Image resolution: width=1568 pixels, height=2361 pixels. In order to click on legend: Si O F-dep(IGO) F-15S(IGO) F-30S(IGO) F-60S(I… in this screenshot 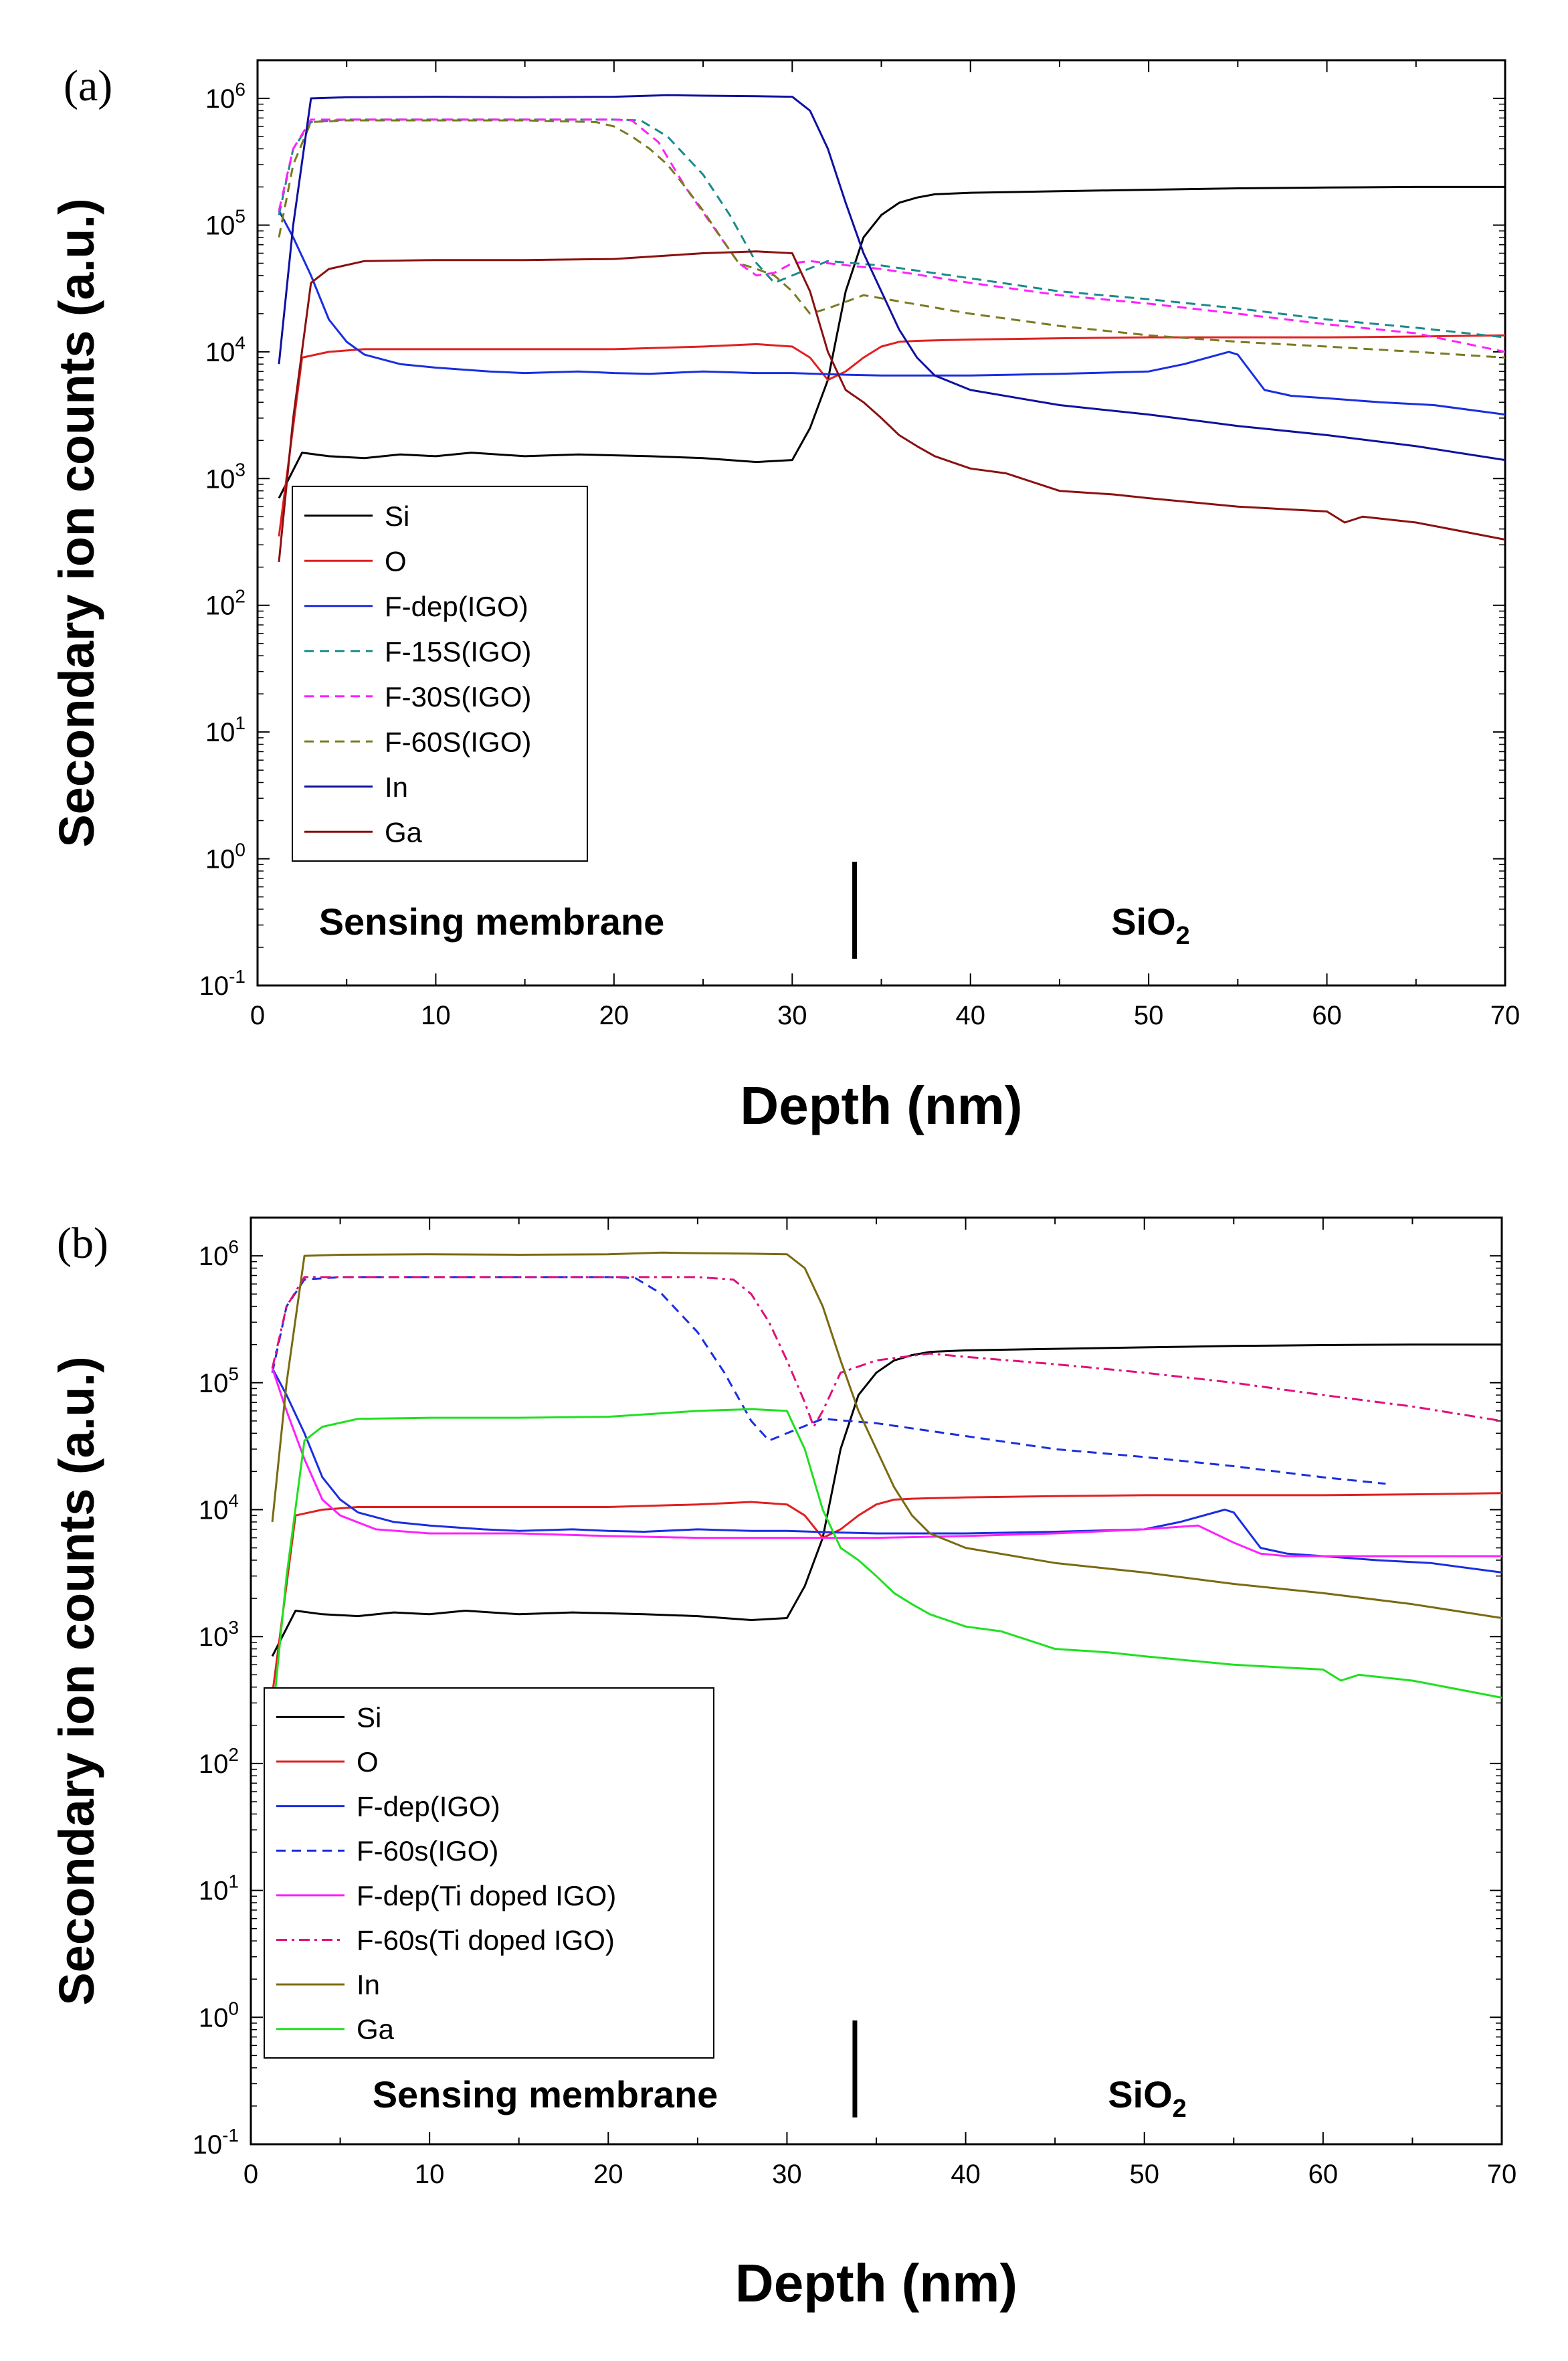, I will do `click(440, 674)`.